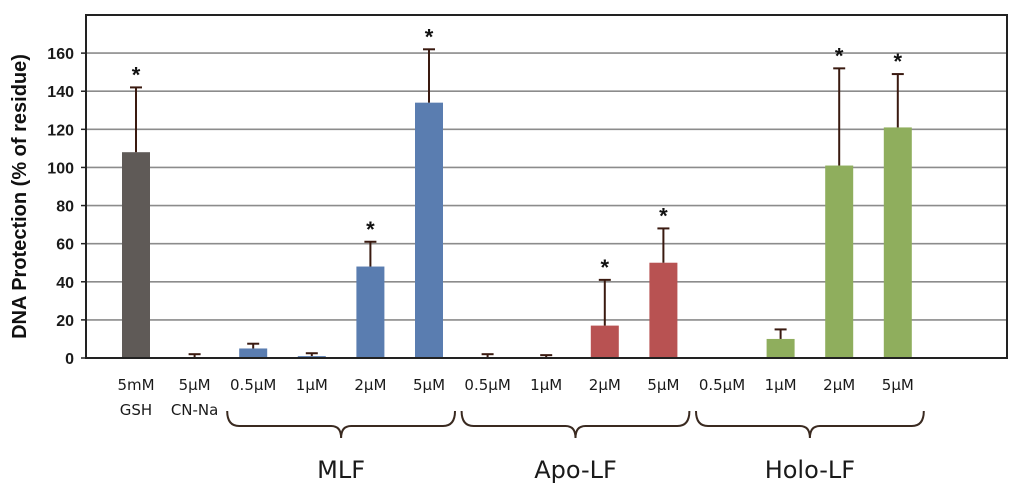  What do you see at coordinates (575, 447) in the screenshot?
I see `group-brackets: MLF Apo-LF Holo-LF` at bounding box center [575, 447].